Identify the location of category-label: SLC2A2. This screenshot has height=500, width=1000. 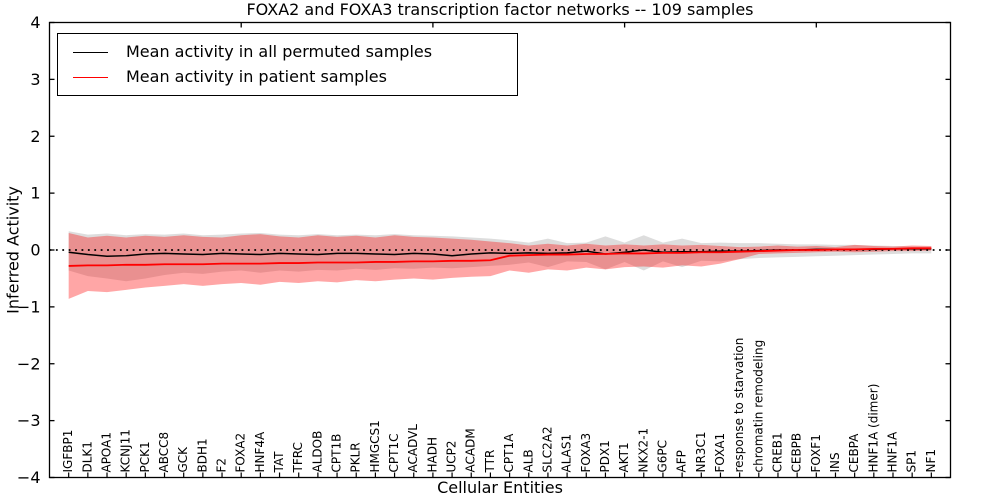
(547, 449).